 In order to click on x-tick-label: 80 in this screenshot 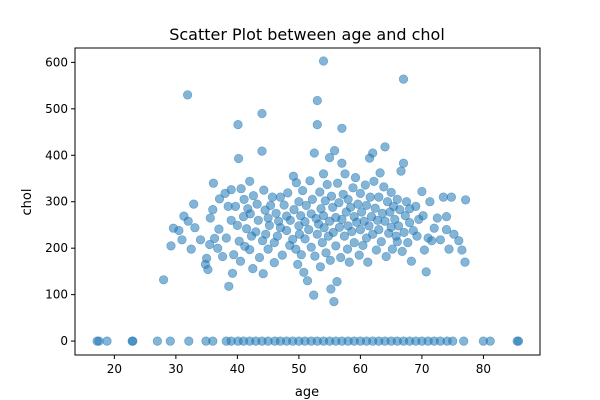, I will do `click(483, 369)`.